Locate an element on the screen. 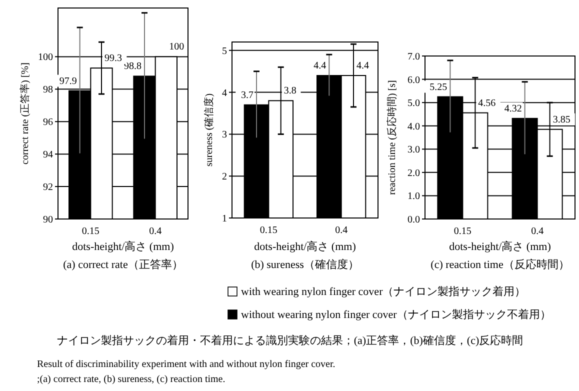 The width and height of the screenshot is (579, 391). data-label: 3.7 is located at coordinates (247, 95).